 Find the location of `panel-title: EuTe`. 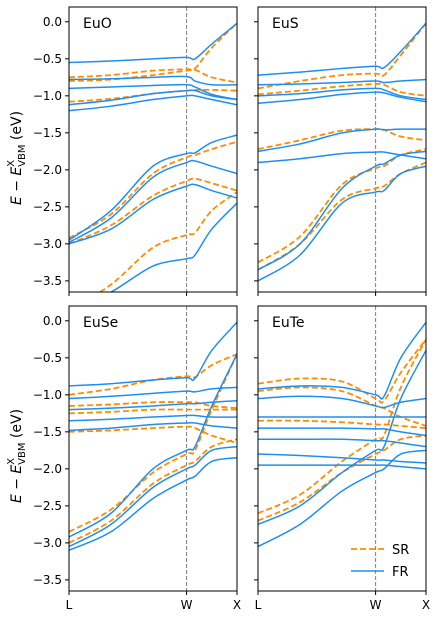

panel-title: EuTe is located at coordinates (288, 323).